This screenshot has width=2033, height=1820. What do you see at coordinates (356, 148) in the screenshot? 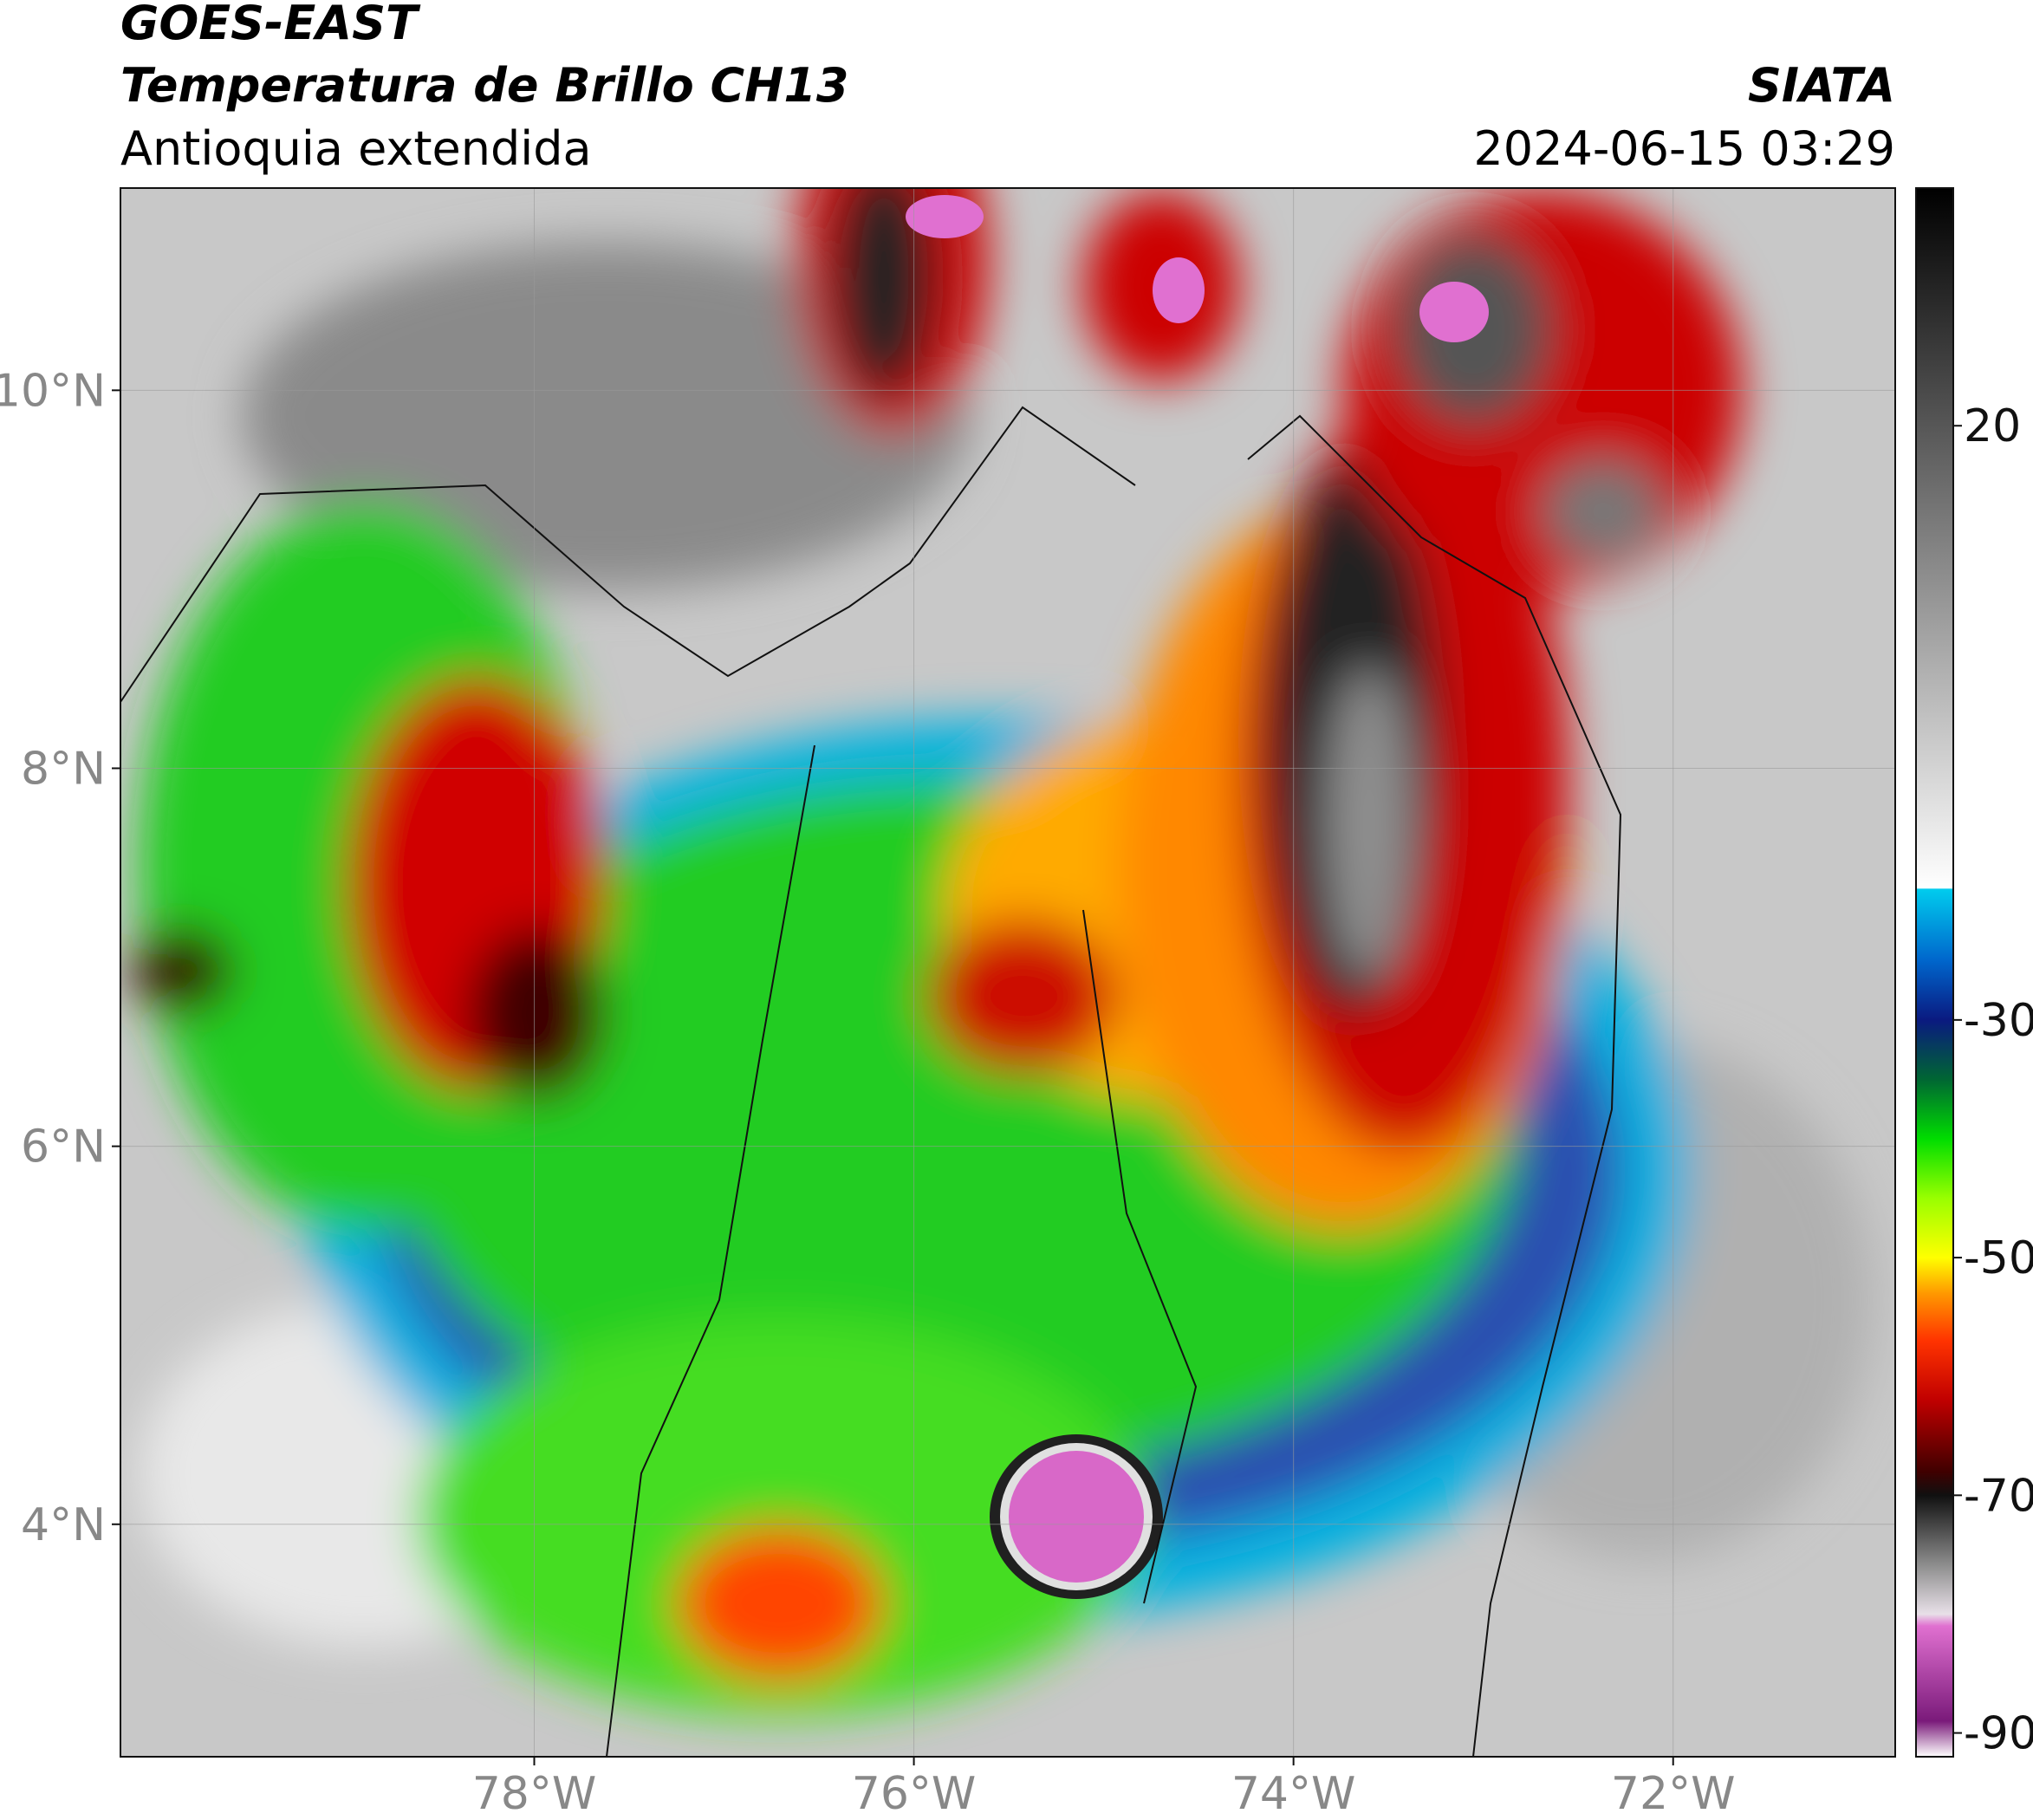
I see `region: Antioquia extendida` at bounding box center [356, 148].